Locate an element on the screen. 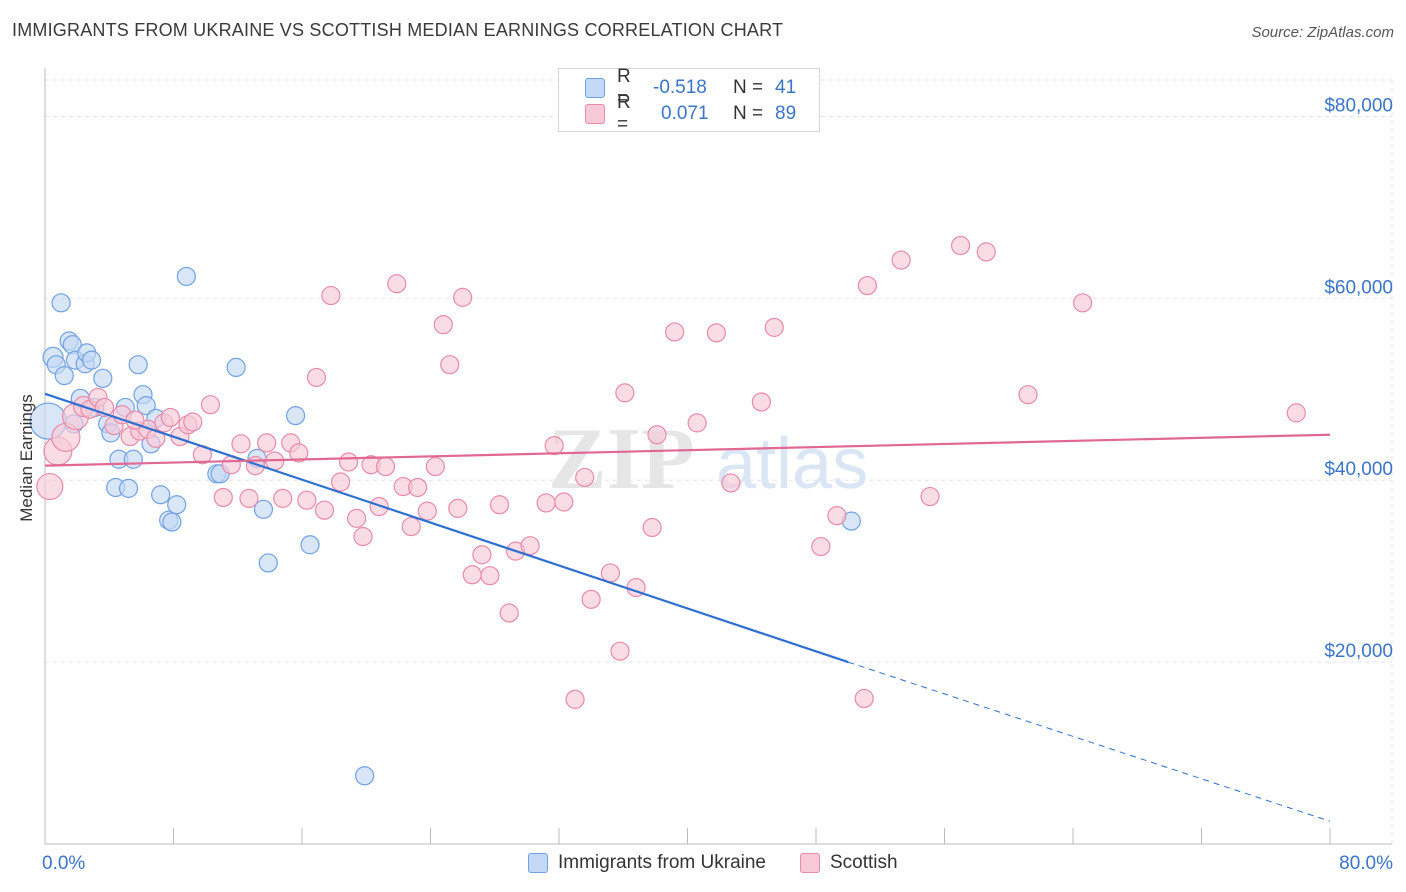 The width and height of the screenshot is (1406, 892). y-axis-label: Median Earnings is located at coordinates (26, 458).